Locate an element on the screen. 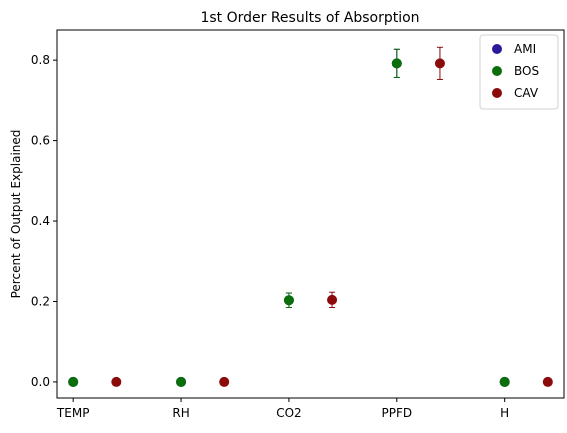  x-tick-label: H is located at coordinates (504, 413).